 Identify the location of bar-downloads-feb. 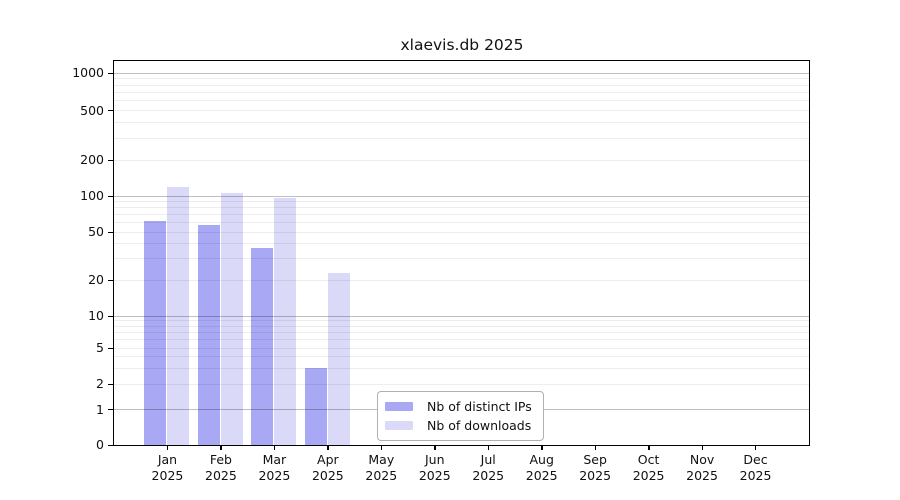
(231, 318).